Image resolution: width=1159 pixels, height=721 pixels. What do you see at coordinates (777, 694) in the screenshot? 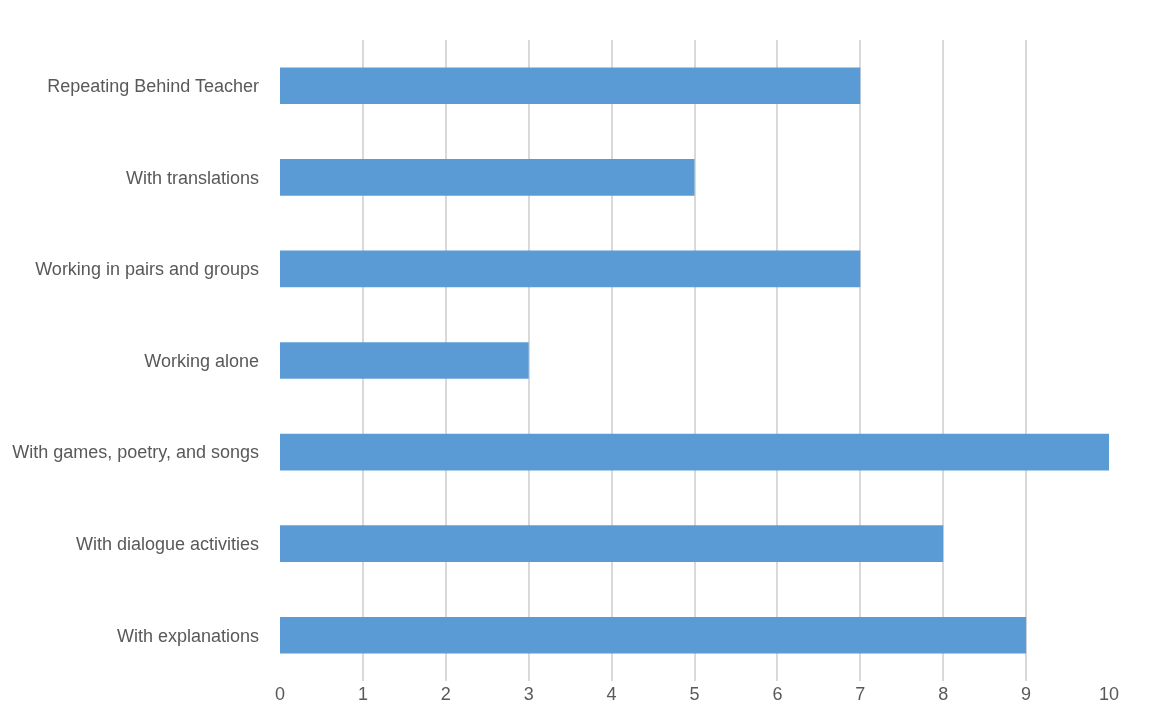
I see `x-tick-label: 6` at bounding box center [777, 694].